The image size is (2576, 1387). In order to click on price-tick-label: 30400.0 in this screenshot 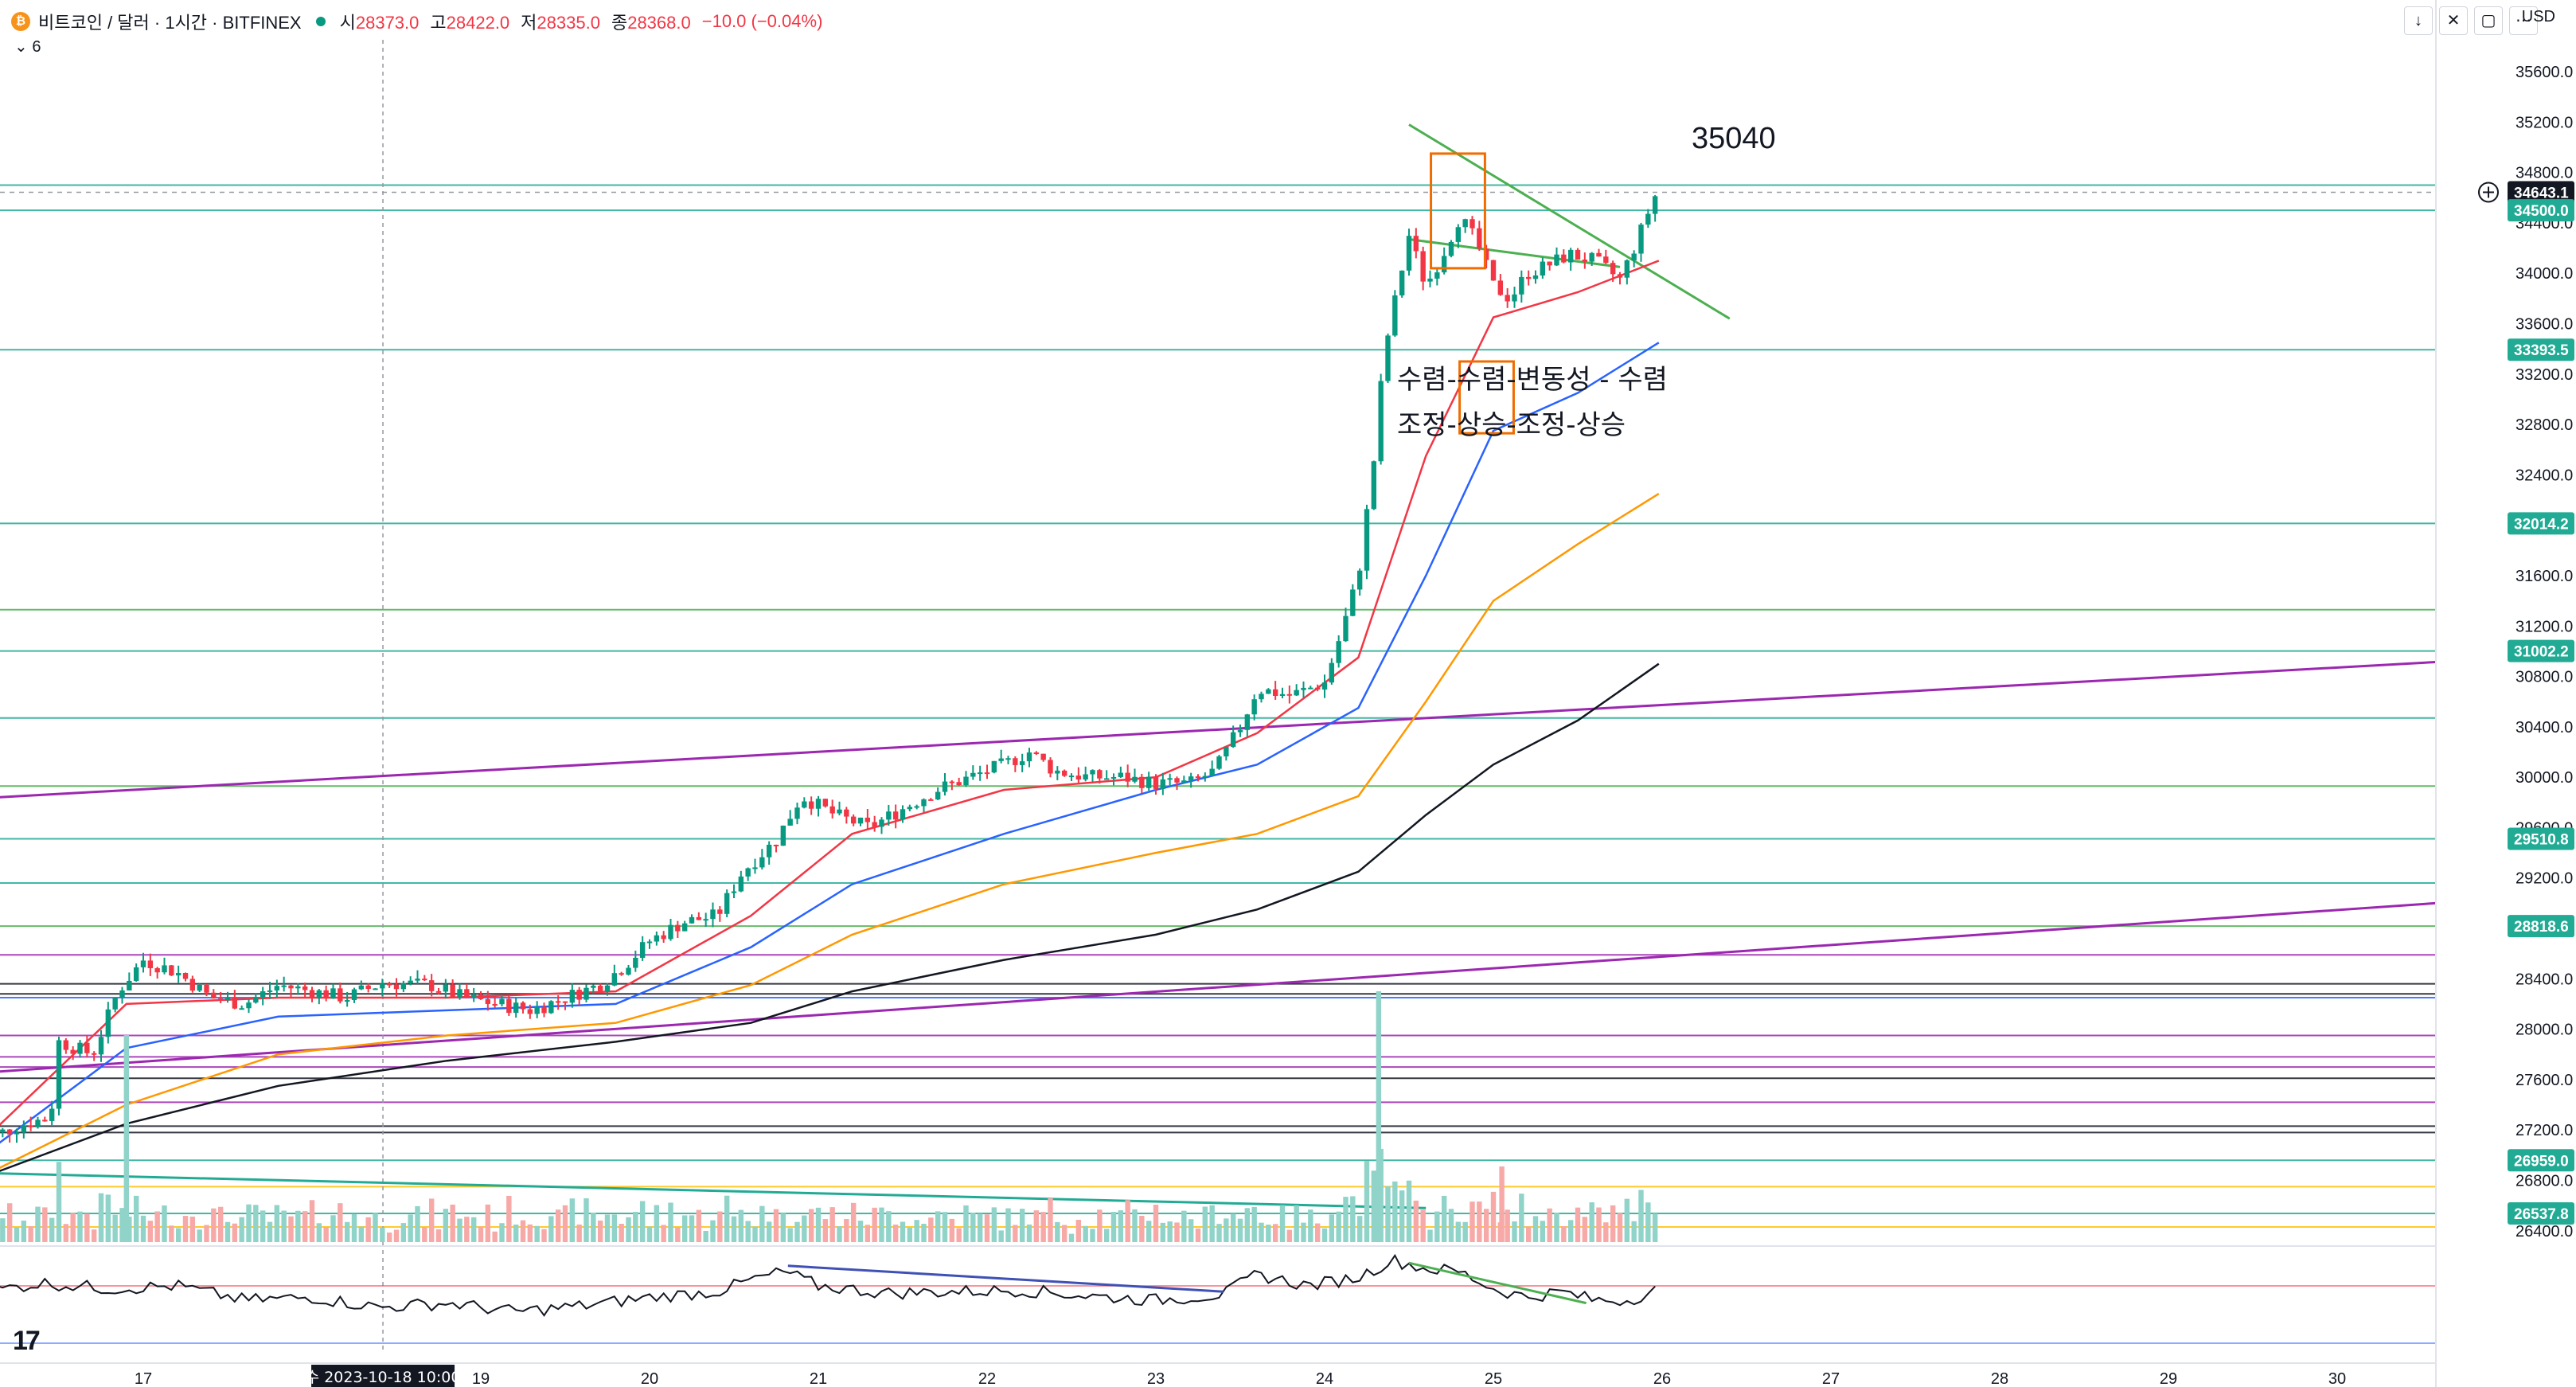, I will do `click(2544, 727)`.